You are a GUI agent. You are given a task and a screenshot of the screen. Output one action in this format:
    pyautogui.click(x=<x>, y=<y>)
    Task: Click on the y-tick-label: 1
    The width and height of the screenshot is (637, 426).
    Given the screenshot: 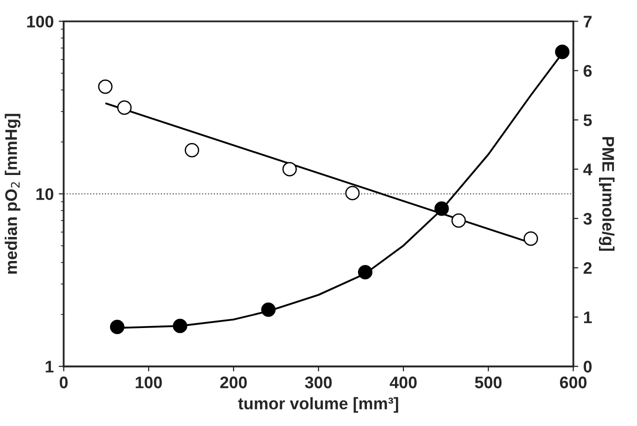 What is the action you would take?
    pyautogui.click(x=50, y=366)
    